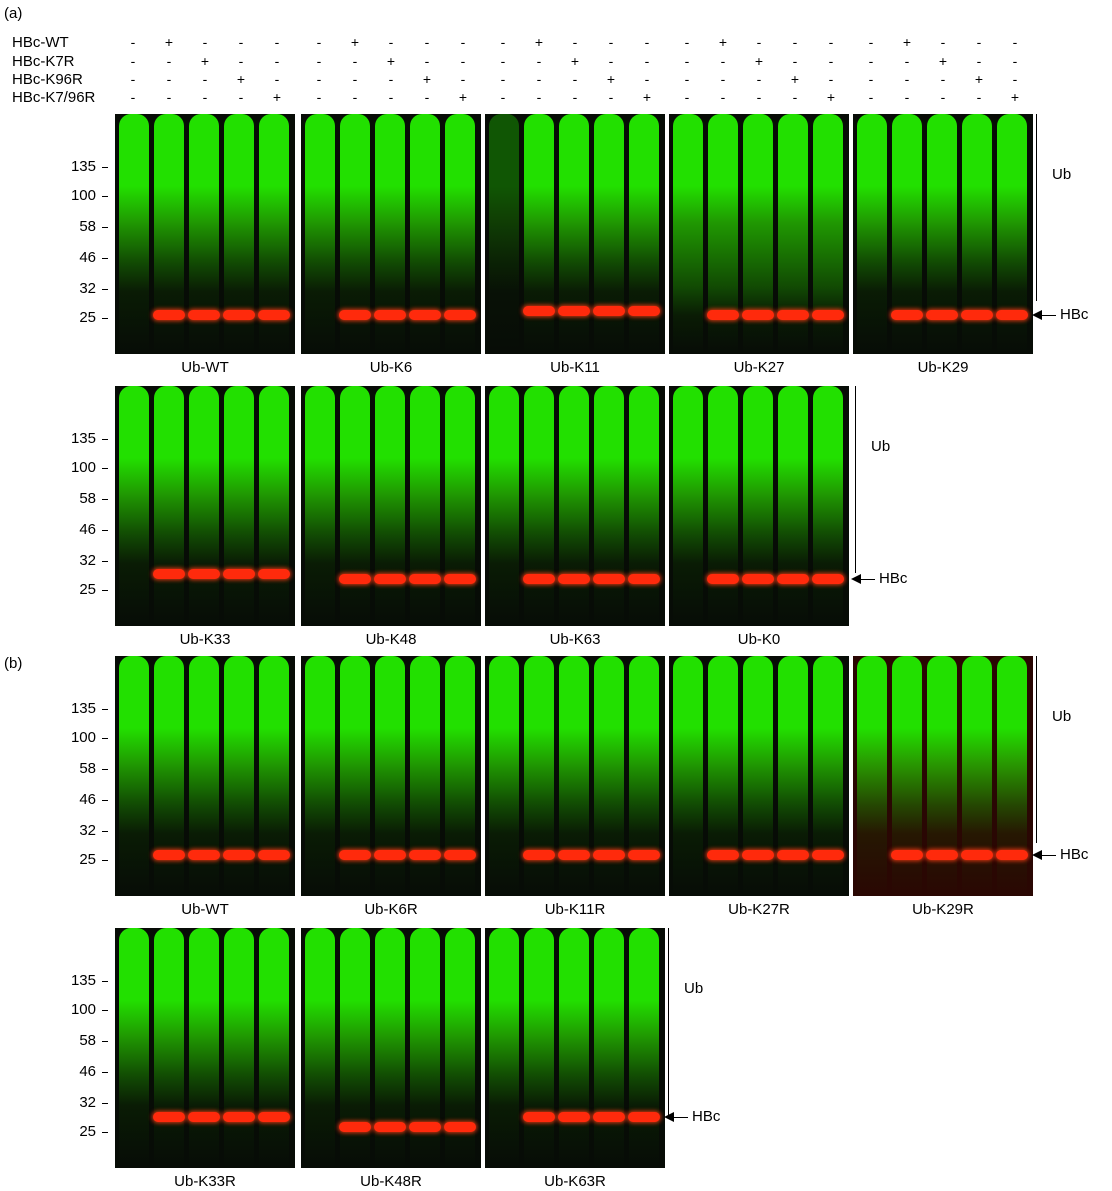 The height and width of the screenshot is (1191, 1112). Describe the element at coordinates (54, 97) in the screenshot. I see `construct-label: HBc-K7/96R` at that location.